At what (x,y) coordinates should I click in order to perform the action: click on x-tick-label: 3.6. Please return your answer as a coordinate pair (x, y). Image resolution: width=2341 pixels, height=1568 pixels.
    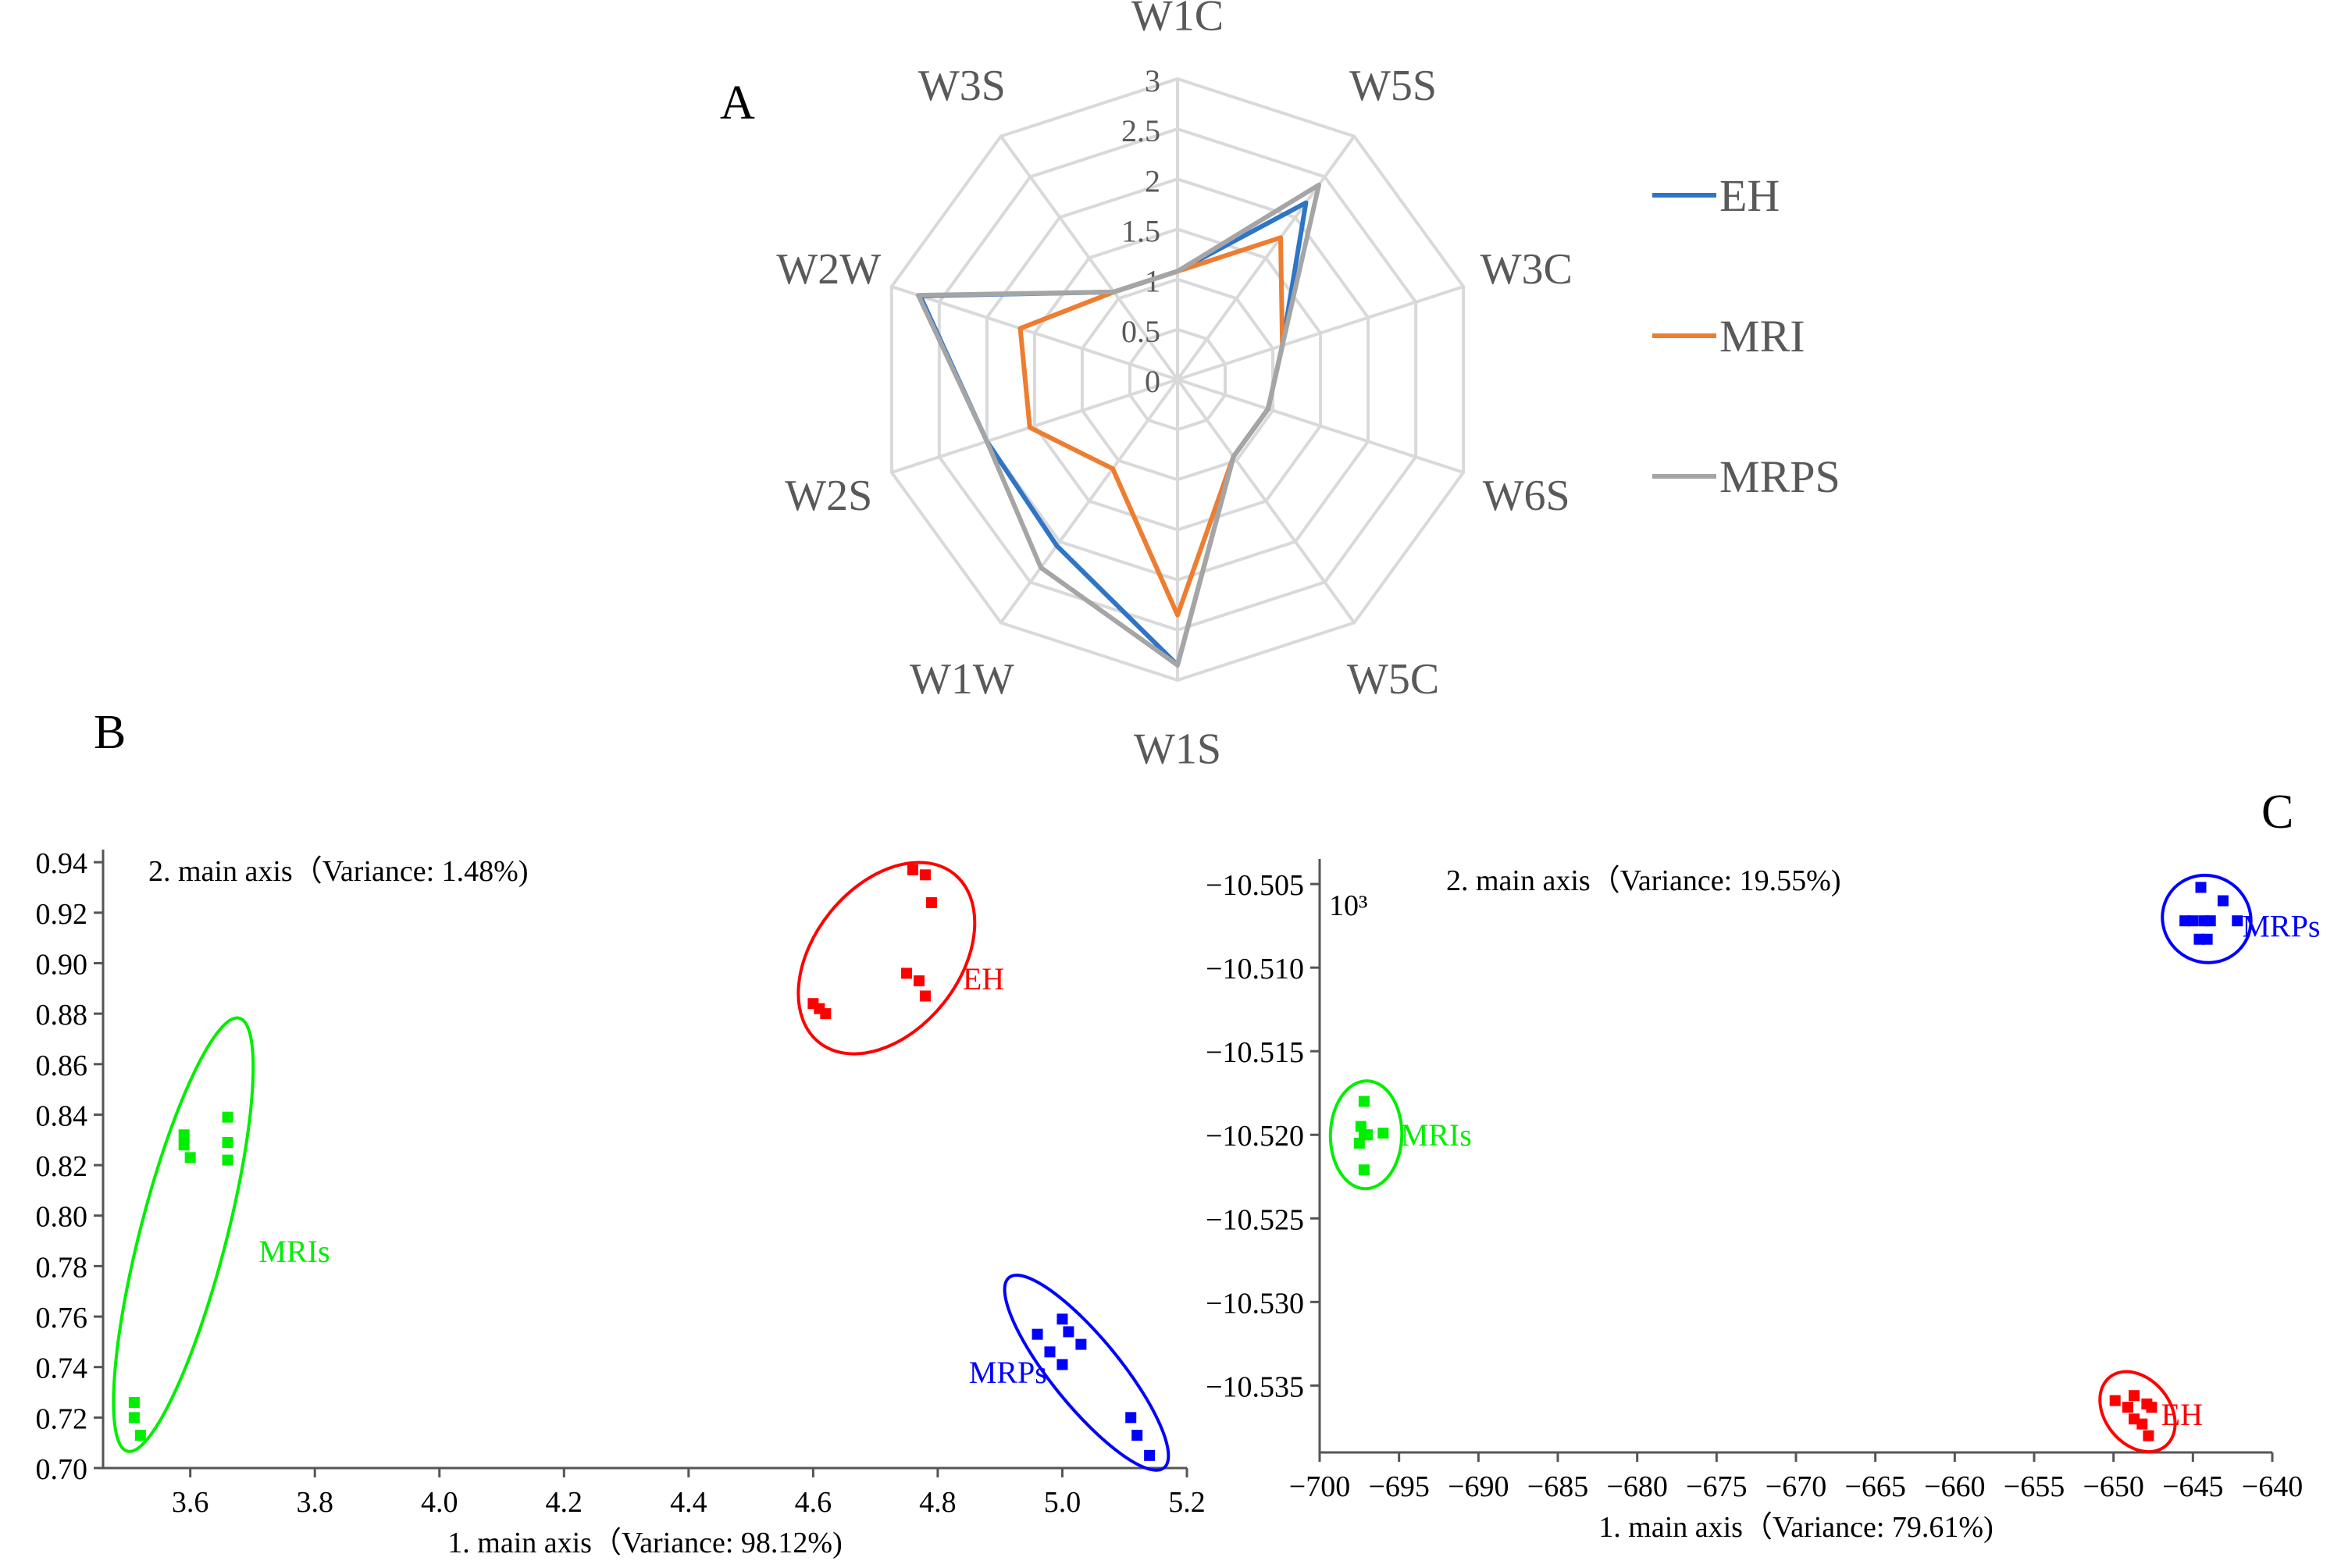
    Looking at the image, I should click on (190, 1502).